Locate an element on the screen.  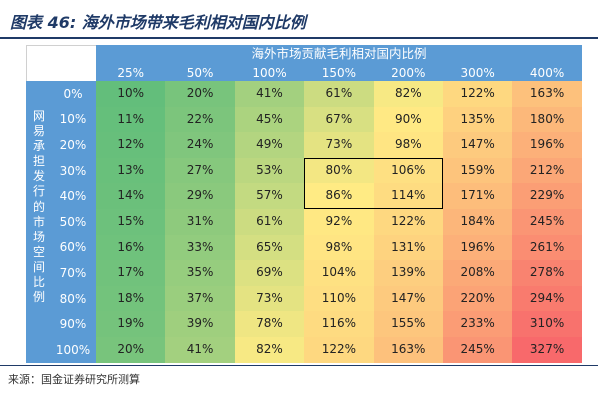
table-cell: 67% is located at coordinates (339, 119).